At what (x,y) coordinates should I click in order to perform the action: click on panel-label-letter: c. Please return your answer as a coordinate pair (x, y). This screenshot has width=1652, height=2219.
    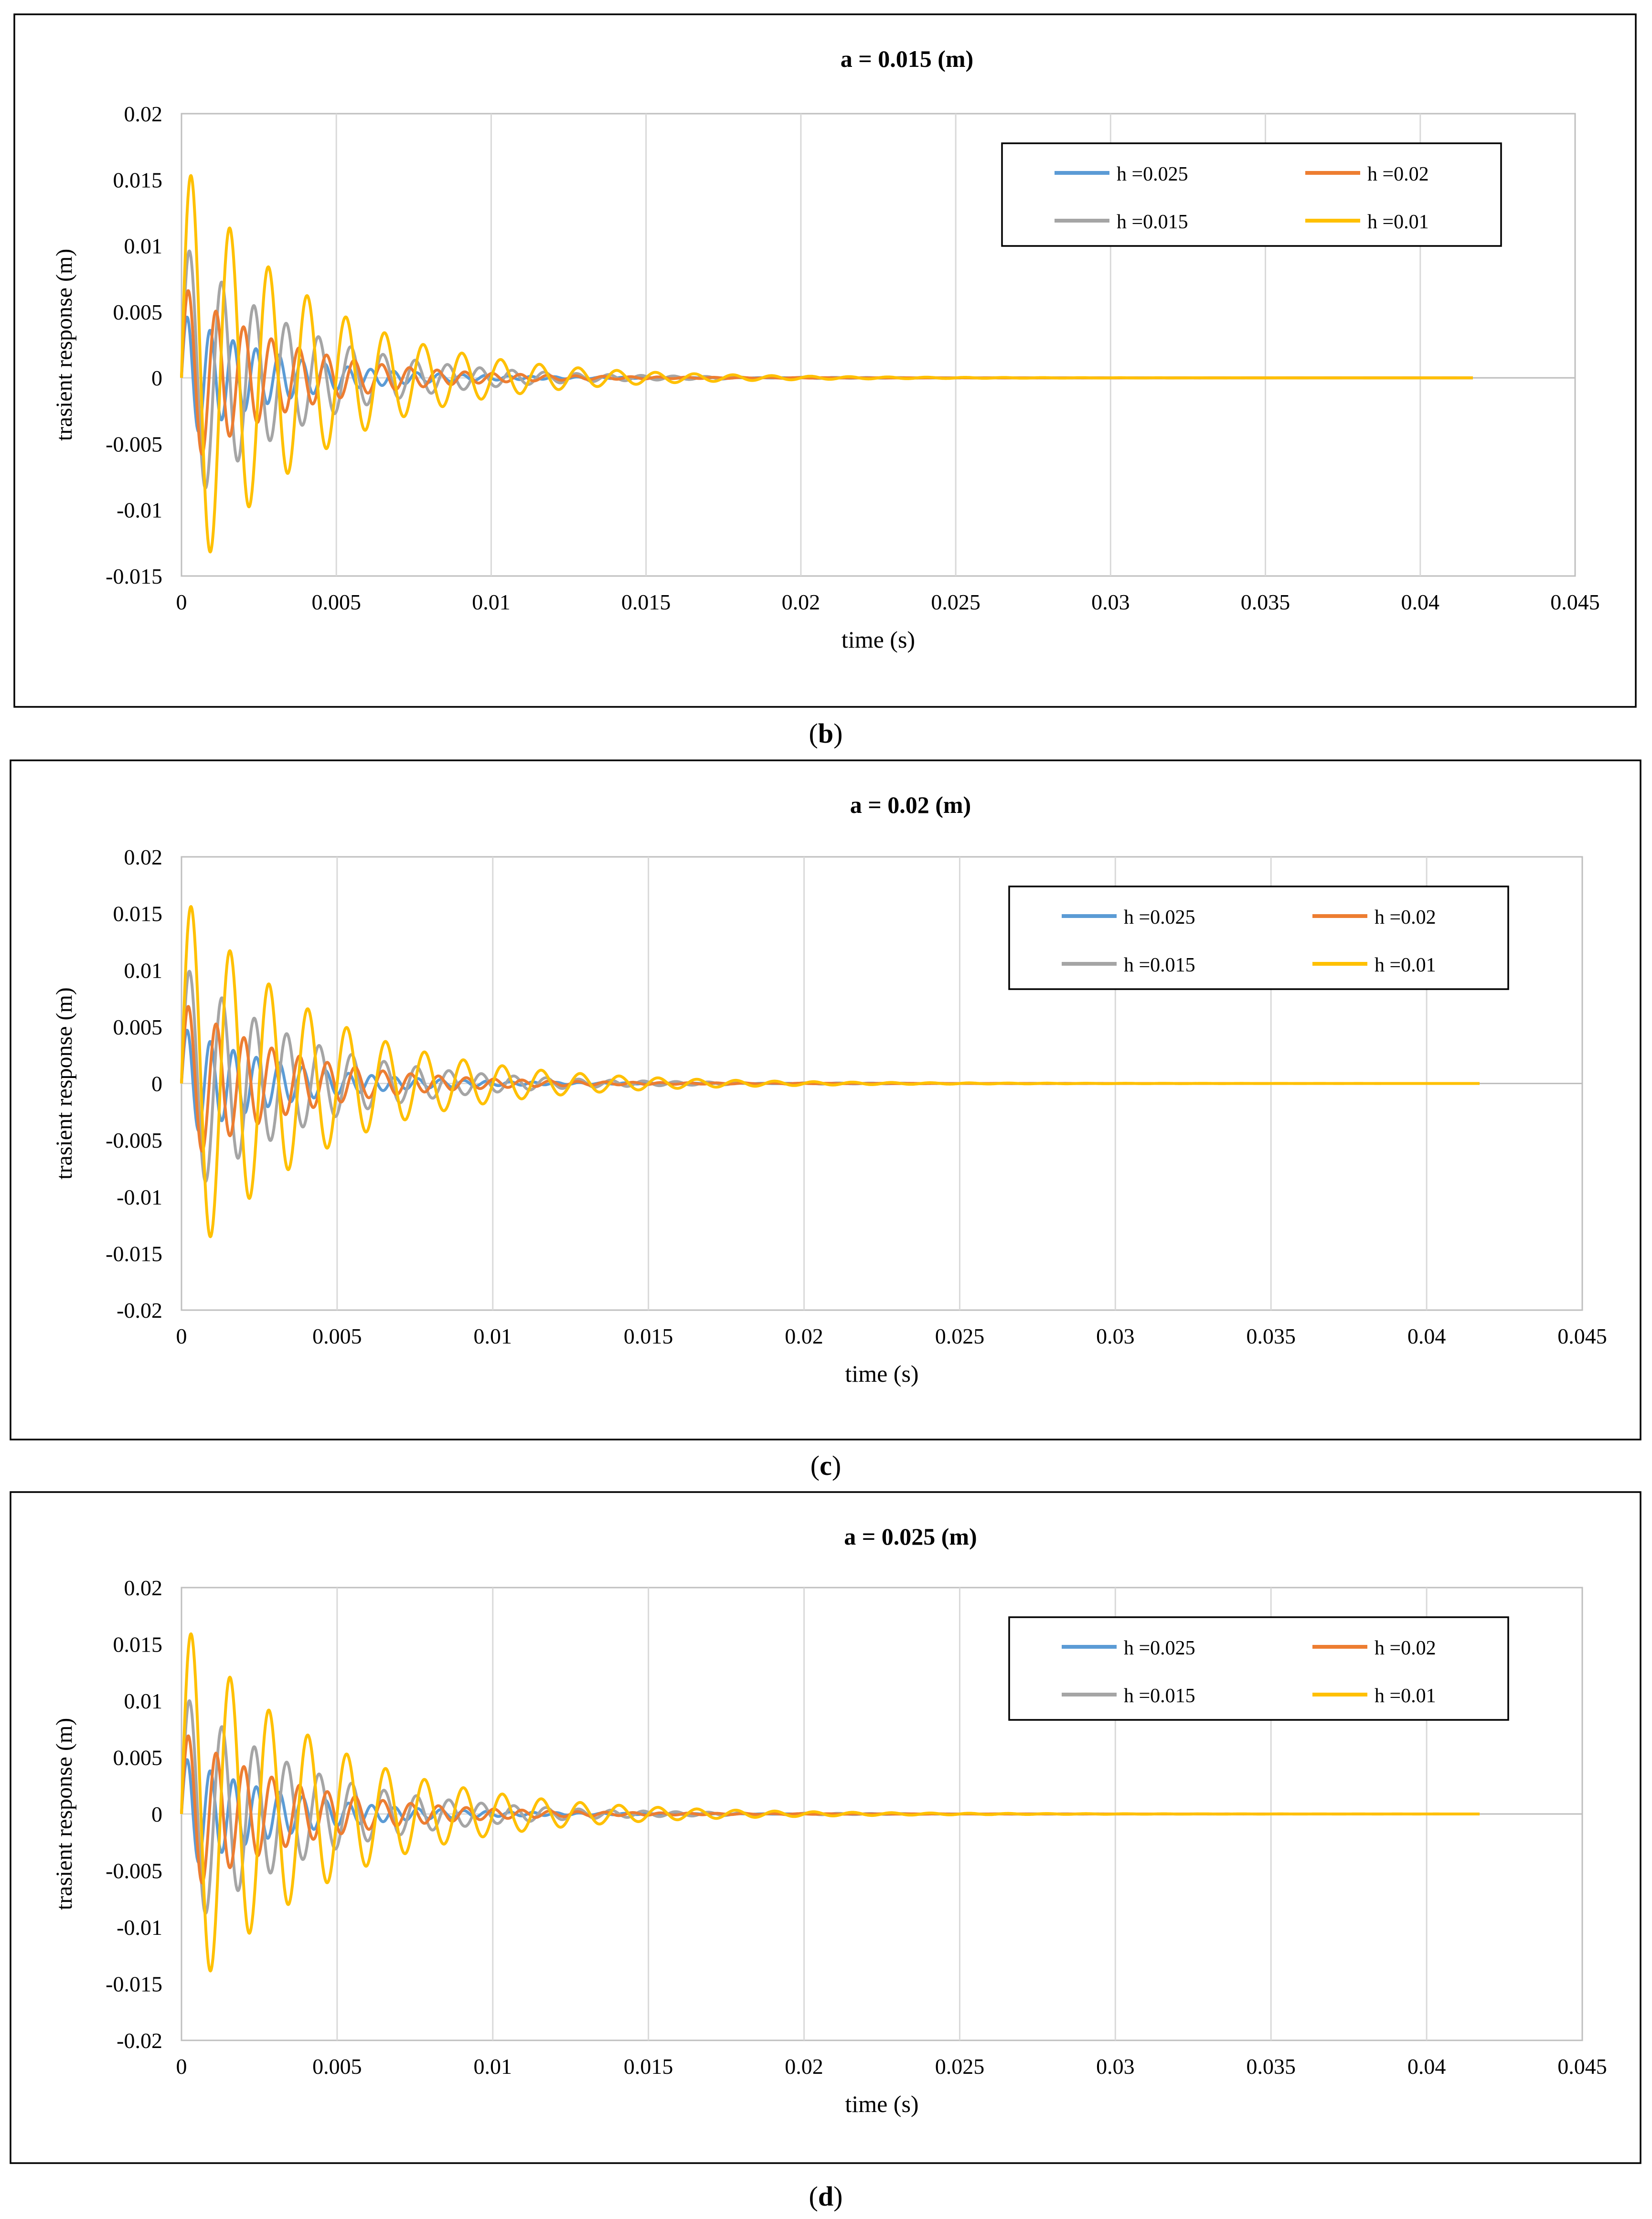
    Looking at the image, I should click on (826, 1465).